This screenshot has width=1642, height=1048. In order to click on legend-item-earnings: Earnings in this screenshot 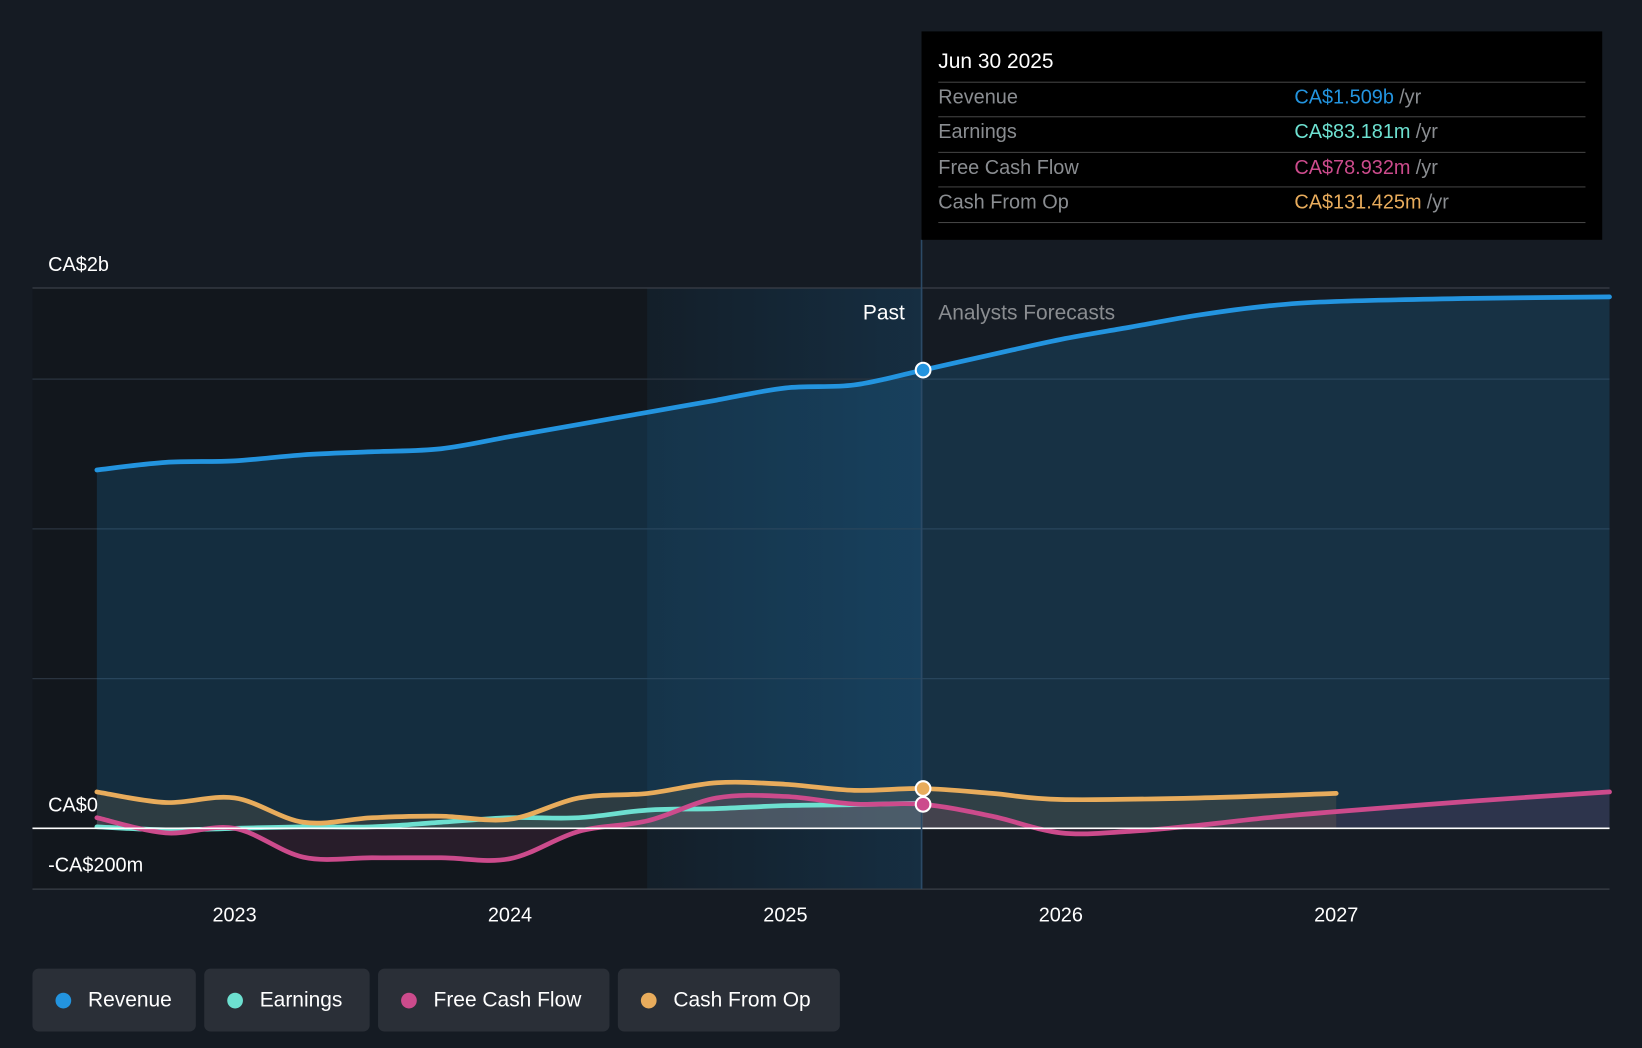, I will do `click(287, 1000)`.